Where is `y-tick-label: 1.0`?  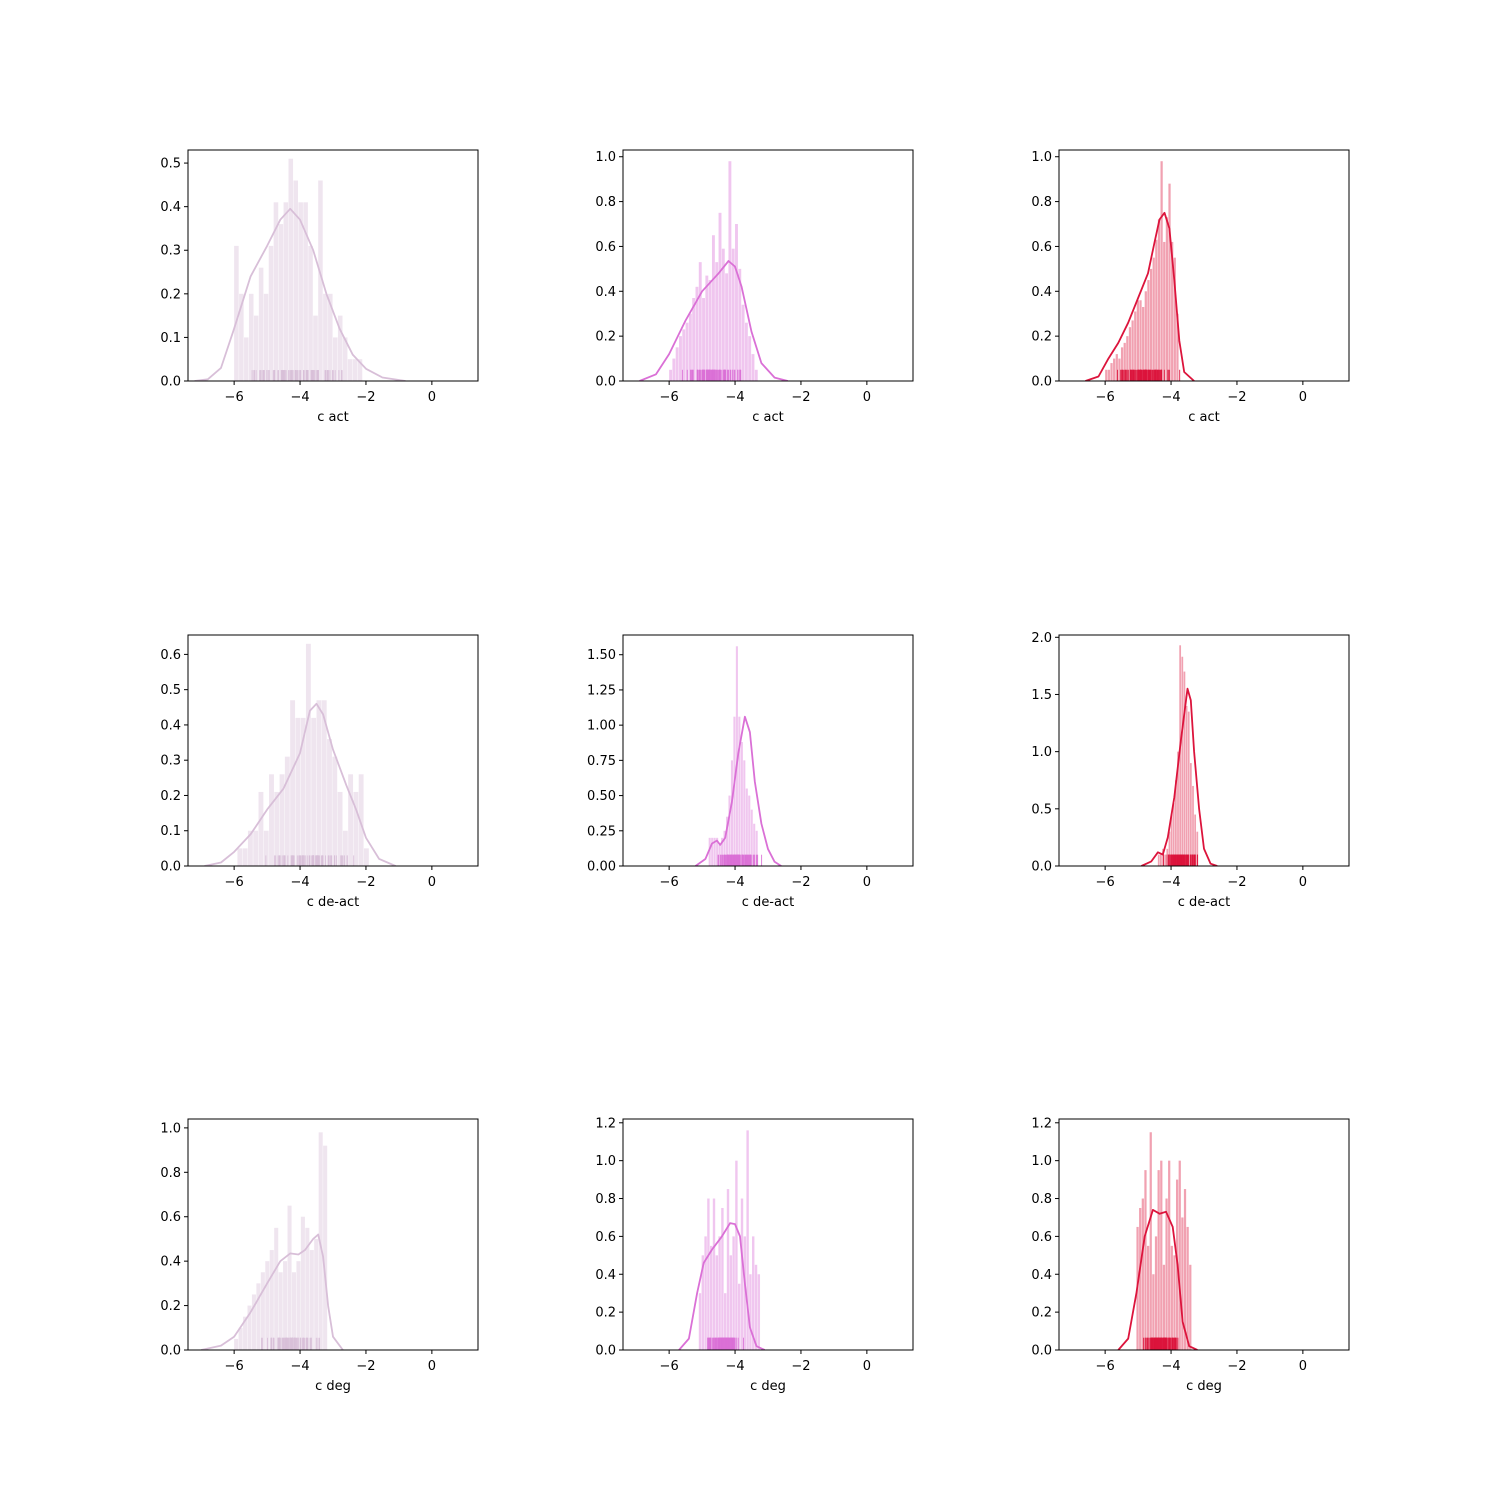 y-tick-label: 1.0 is located at coordinates (1041, 752).